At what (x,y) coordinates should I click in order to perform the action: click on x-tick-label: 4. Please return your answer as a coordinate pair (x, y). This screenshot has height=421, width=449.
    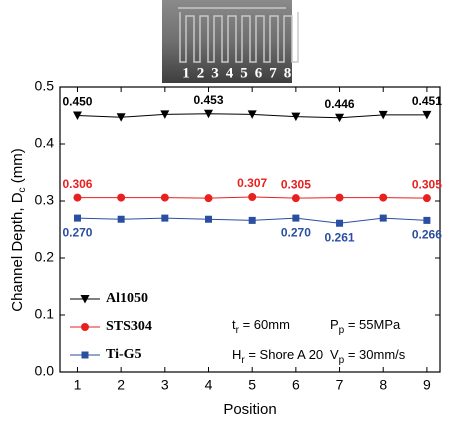
    Looking at the image, I should click on (209, 385).